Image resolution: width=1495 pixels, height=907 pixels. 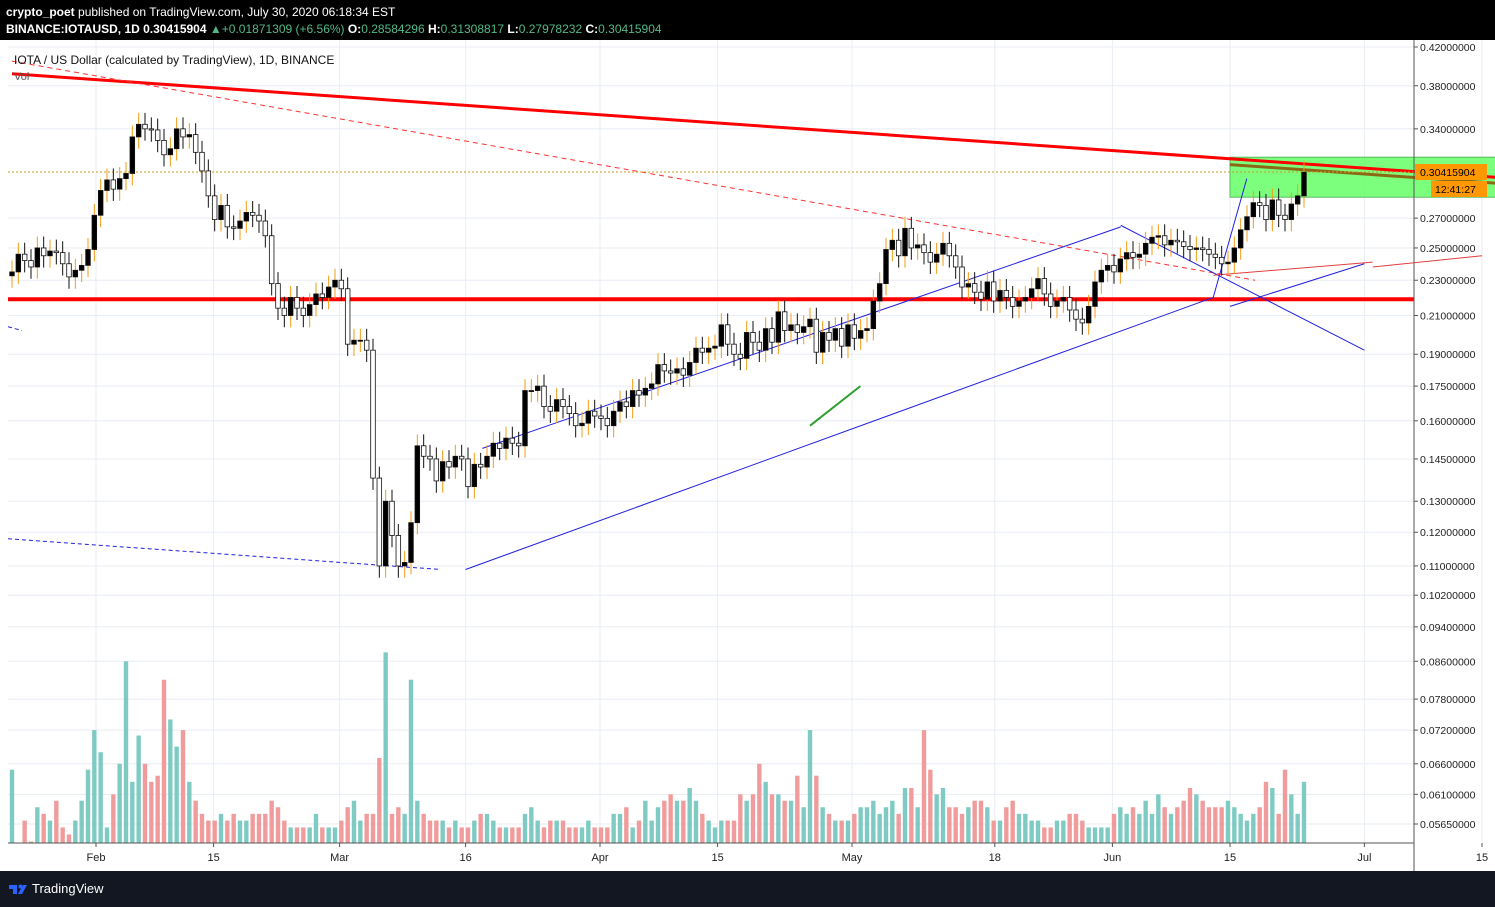 I want to click on price-tick-label: 0.23000000, so click(x=1448, y=281).